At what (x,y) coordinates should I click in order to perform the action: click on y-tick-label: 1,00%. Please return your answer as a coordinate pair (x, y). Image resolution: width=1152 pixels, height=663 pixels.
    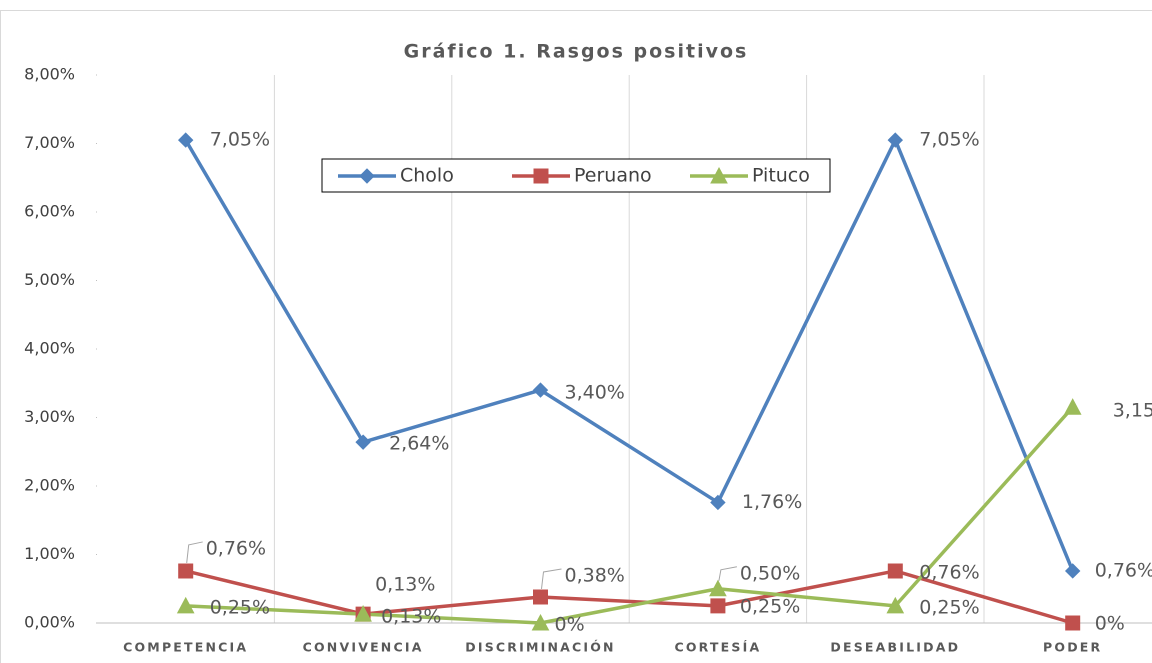
    Looking at the image, I should click on (49, 553).